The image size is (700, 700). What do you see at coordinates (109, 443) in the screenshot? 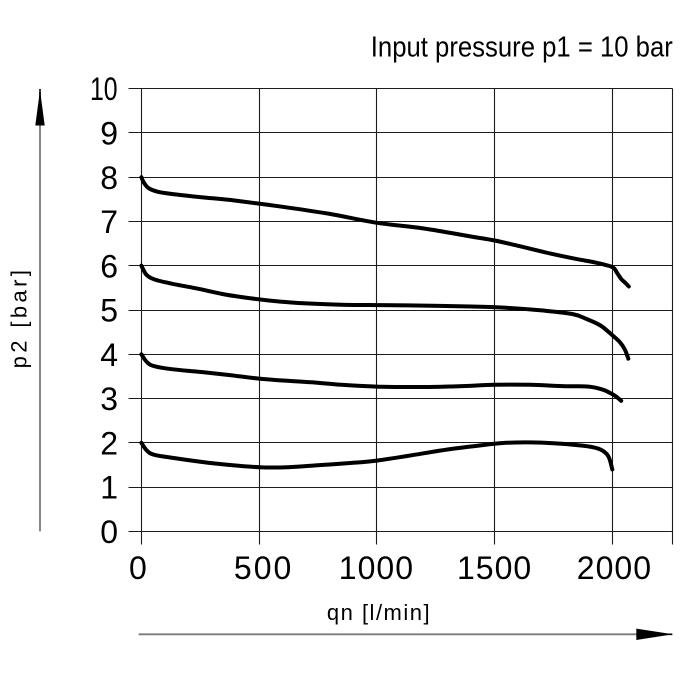
I see `svg-text: 2` at bounding box center [109, 443].